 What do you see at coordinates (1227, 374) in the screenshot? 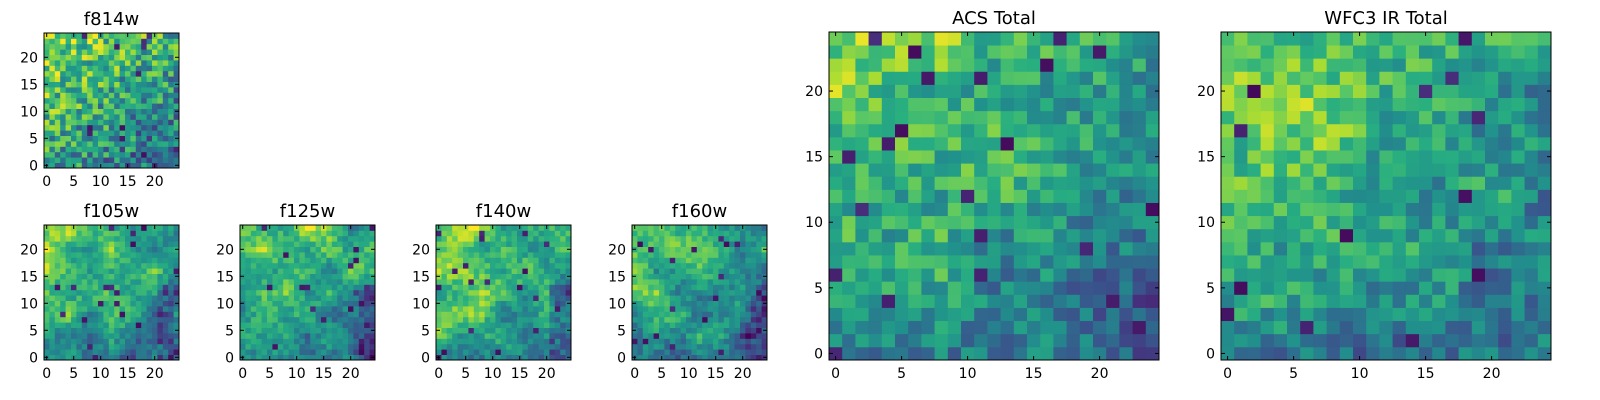
I see `x-tick-label: 0` at bounding box center [1227, 374].